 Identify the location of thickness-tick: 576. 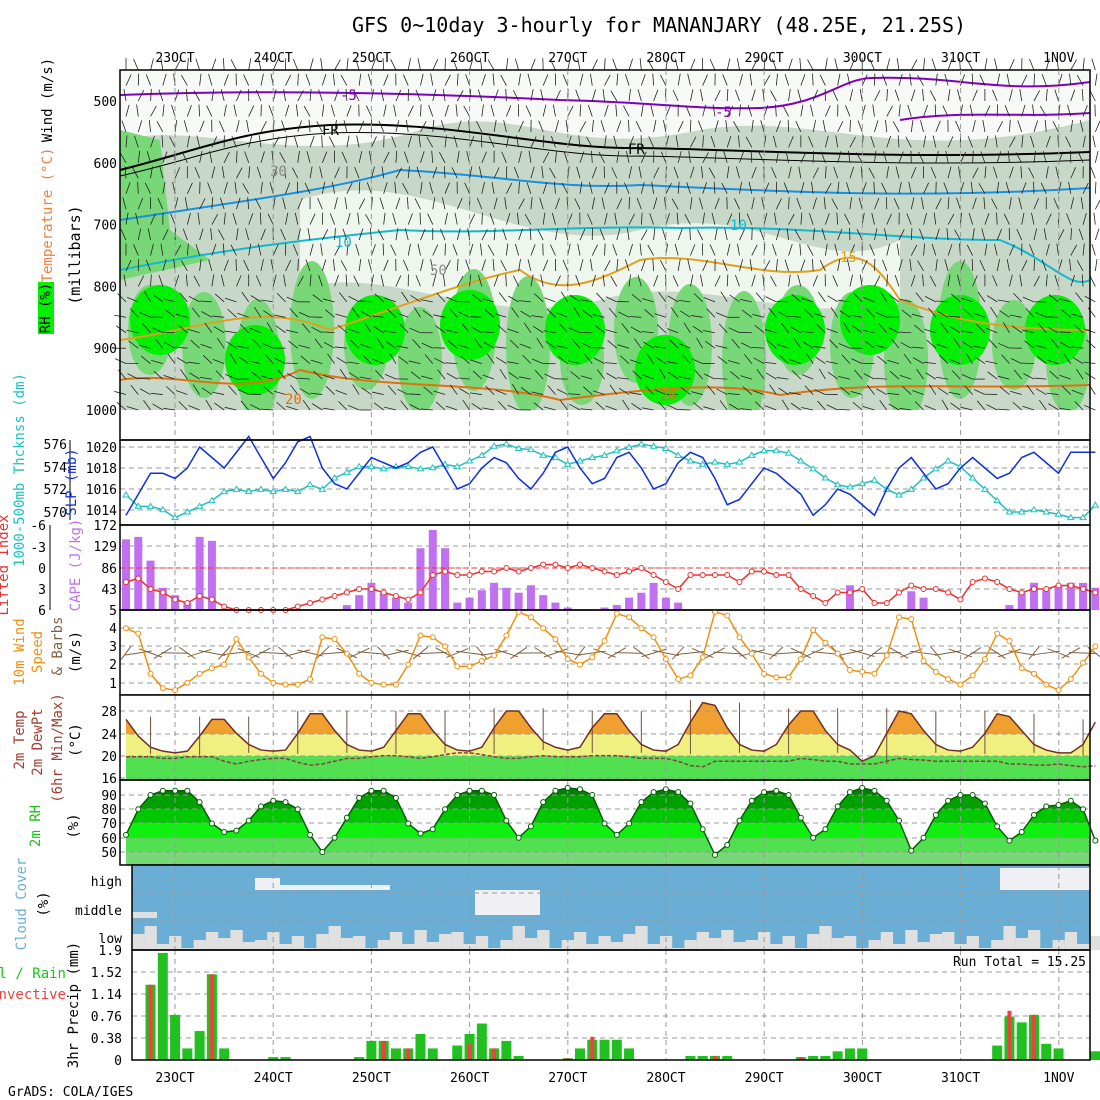
(55, 445).